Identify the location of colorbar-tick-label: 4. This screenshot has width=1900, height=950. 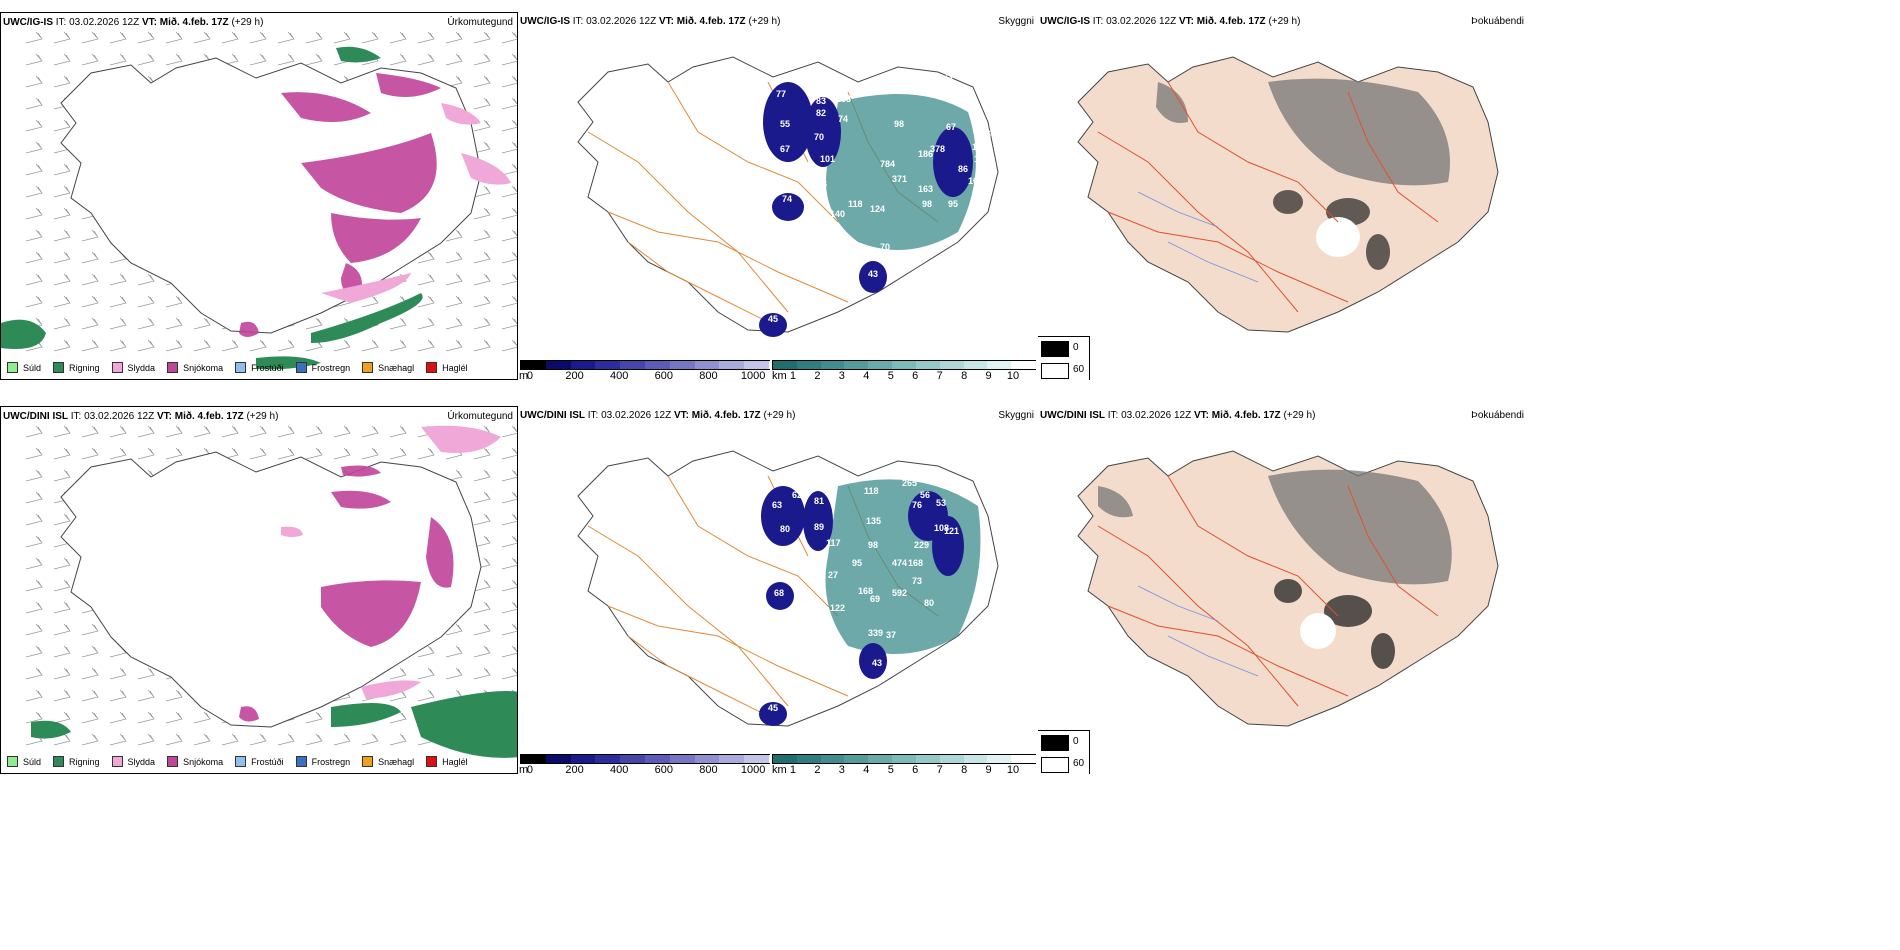
(866, 769).